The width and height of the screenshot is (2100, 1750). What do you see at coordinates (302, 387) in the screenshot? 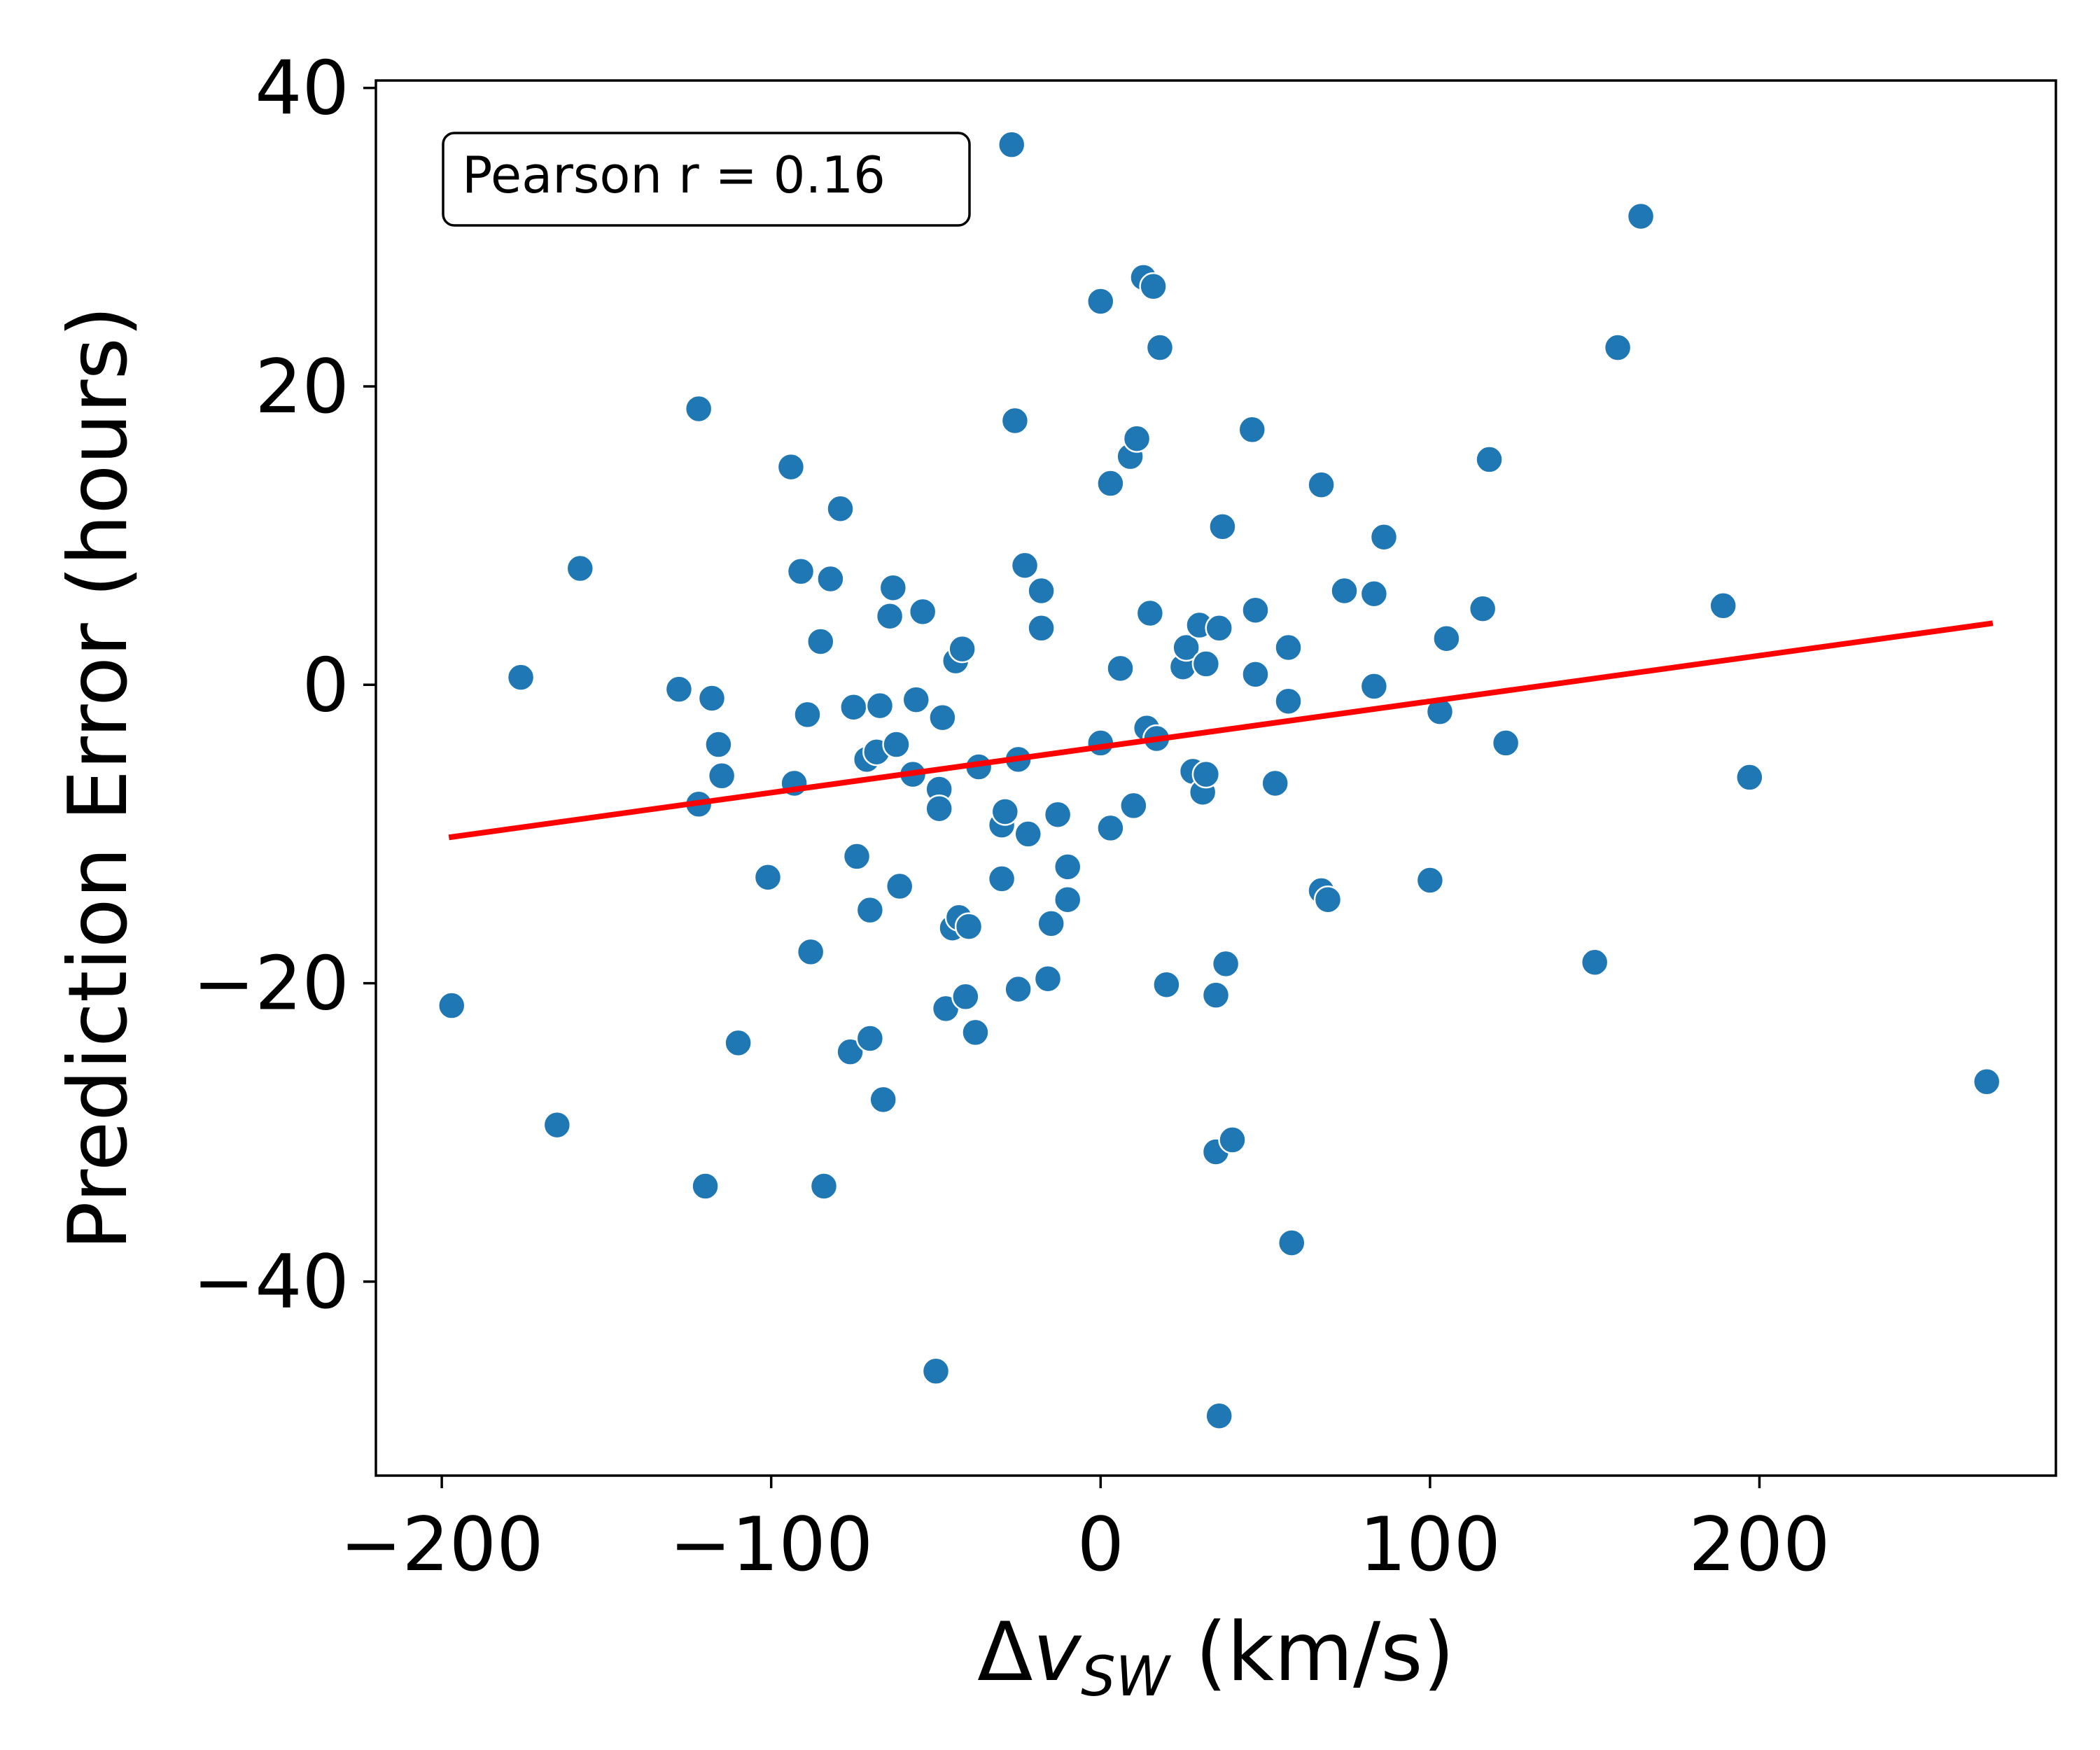
I see `y-tick-label: 20` at bounding box center [302, 387].